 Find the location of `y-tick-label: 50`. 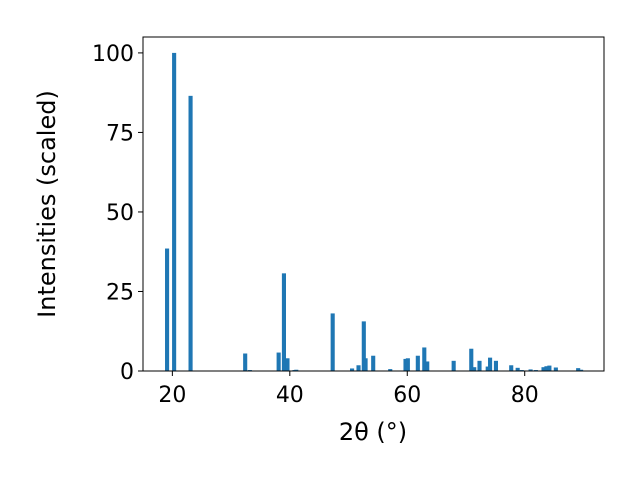

y-tick-label: 50 is located at coordinates (120, 213).